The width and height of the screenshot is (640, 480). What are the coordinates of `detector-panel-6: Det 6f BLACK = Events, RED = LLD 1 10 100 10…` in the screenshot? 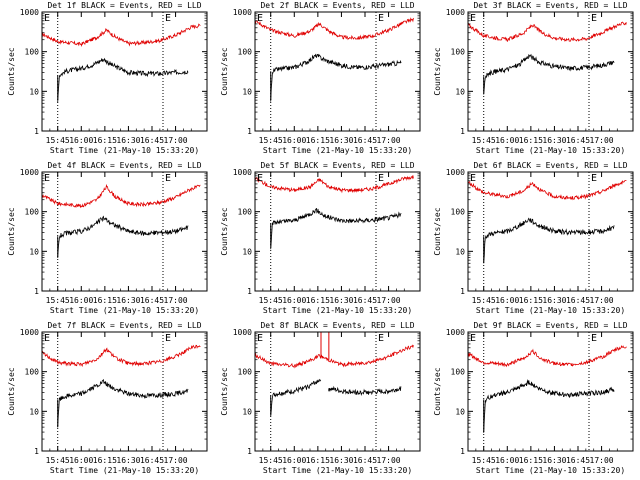 It's located at (533, 238).